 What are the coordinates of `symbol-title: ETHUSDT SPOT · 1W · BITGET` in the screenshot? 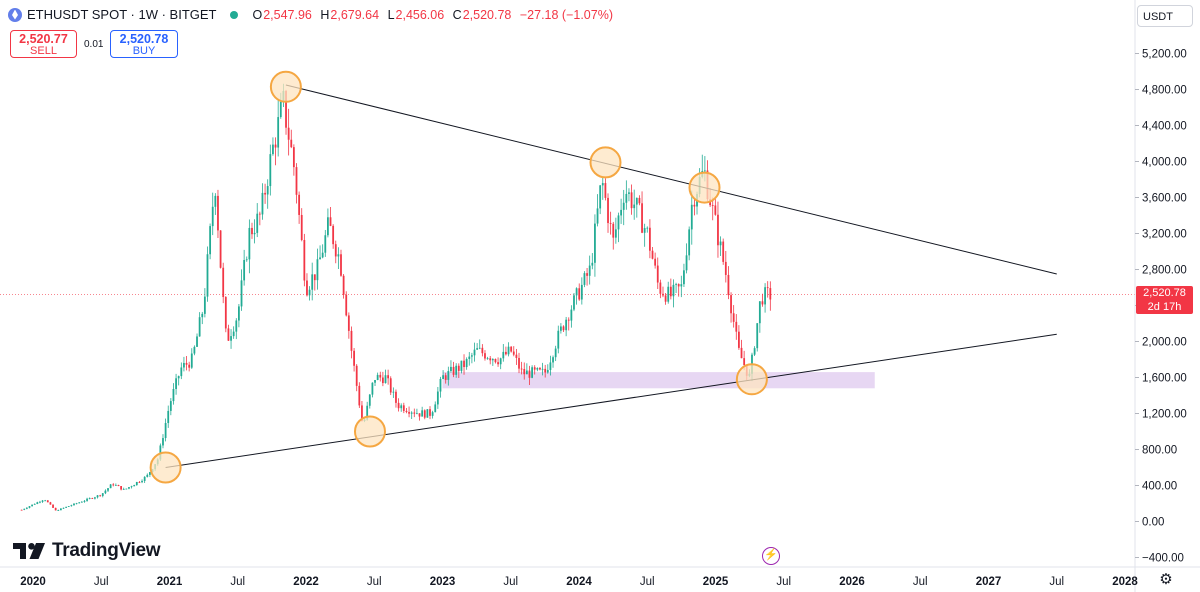 It's located at (122, 14).